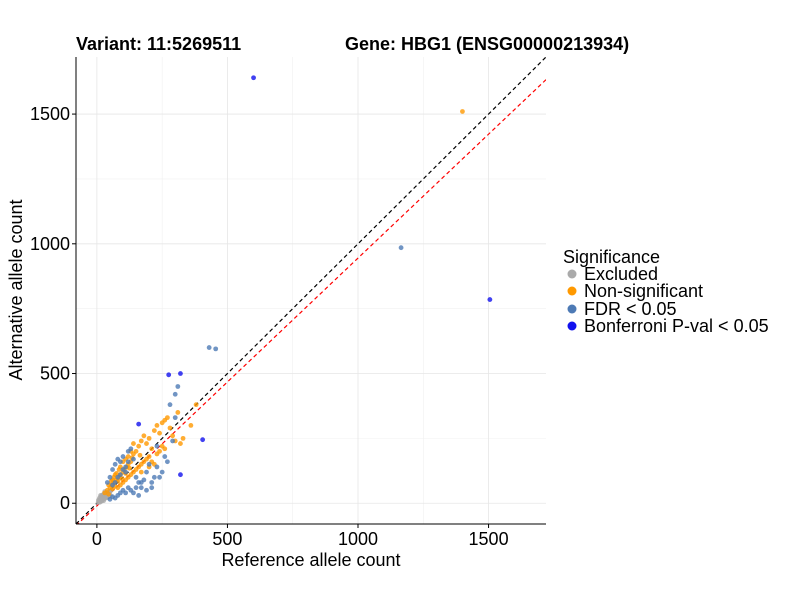 The width and height of the screenshot is (800, 605). Describe the element at coordinates (55, 374) in the screenshot. I see `y-tick-label: 500` at that location.